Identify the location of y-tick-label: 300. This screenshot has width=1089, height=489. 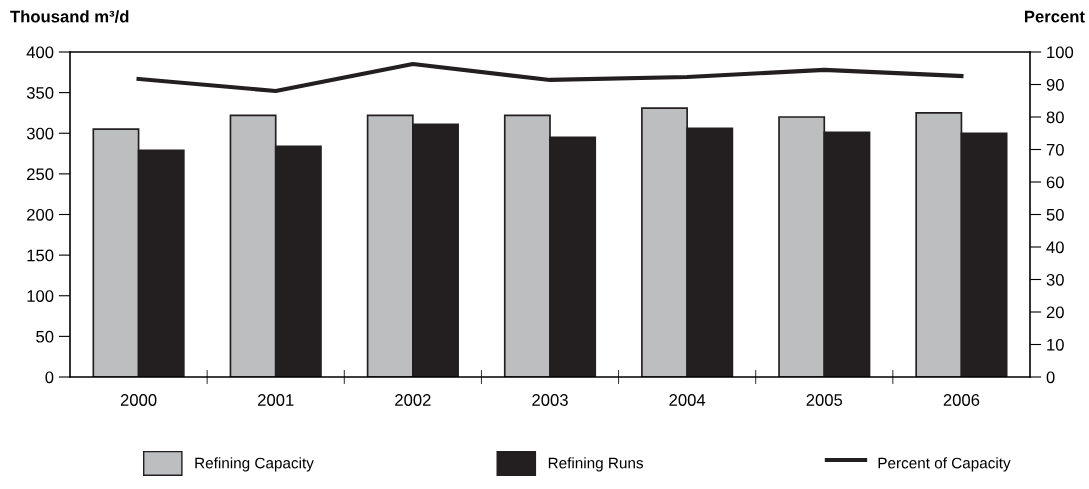
(40, 133).